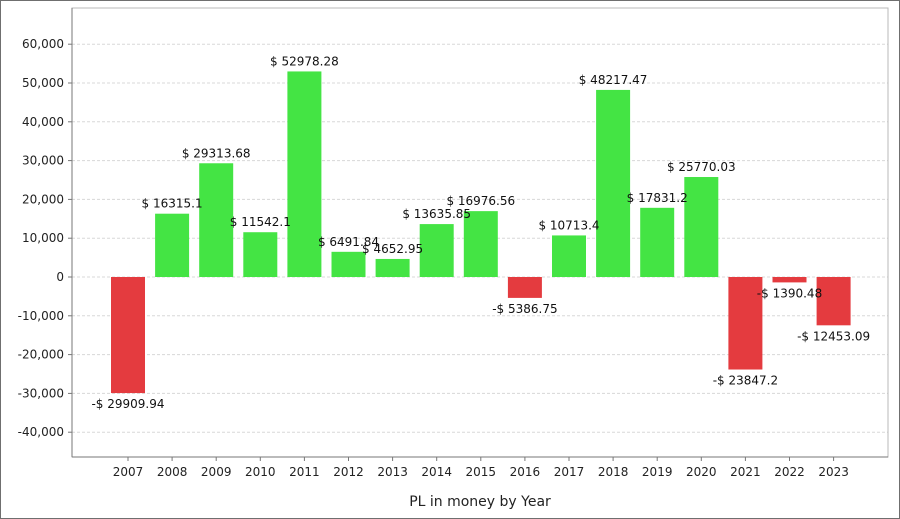 The width and height of the screenshot is (900, 519). I want to click on data-label-2022: -$ 1390.48, so click(789, 293).